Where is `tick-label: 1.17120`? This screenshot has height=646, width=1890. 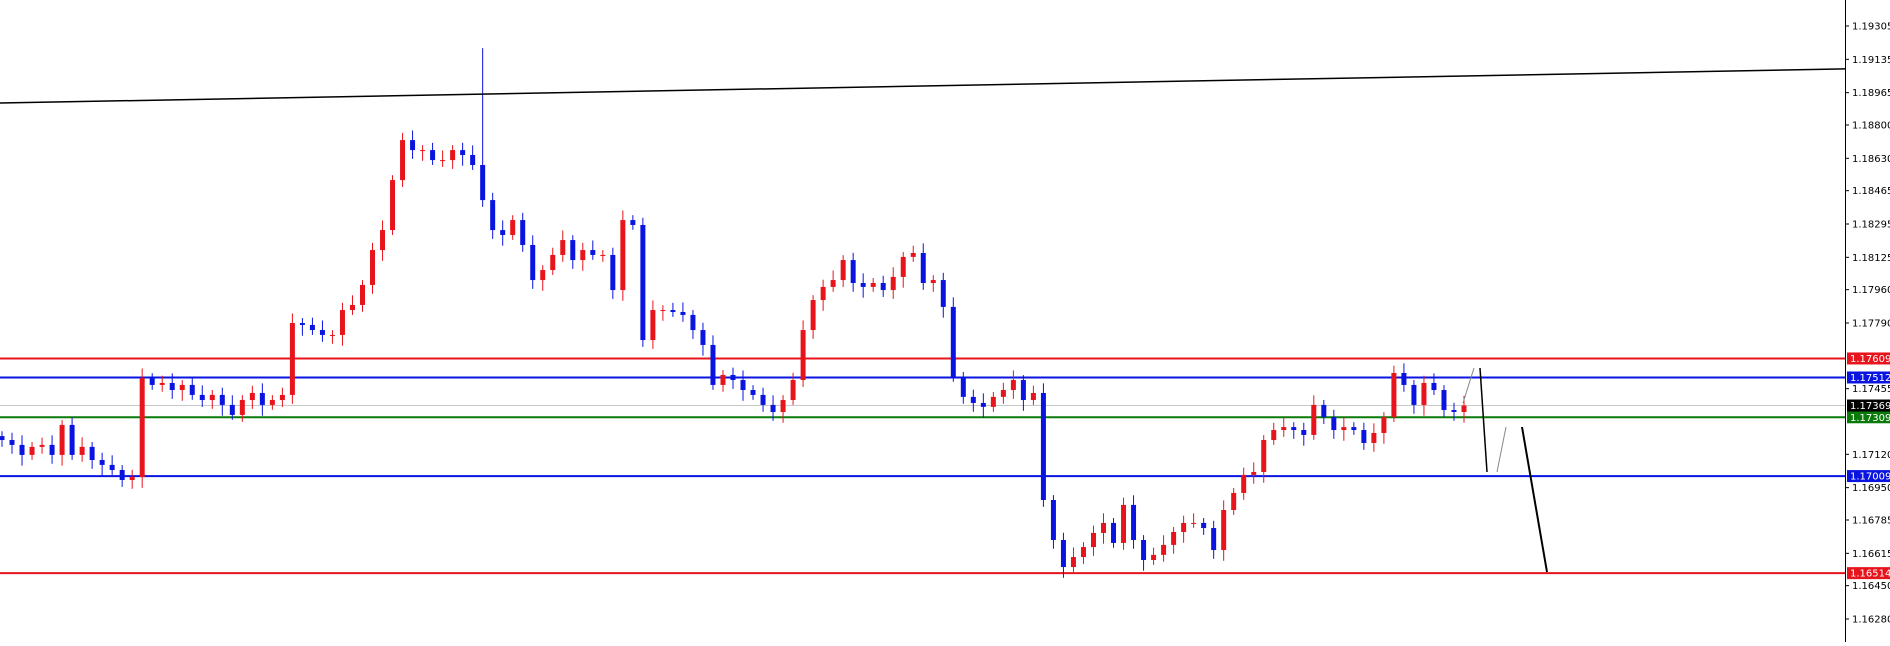
tick-label: 1.17120 is located at coordinates (1871, 455).